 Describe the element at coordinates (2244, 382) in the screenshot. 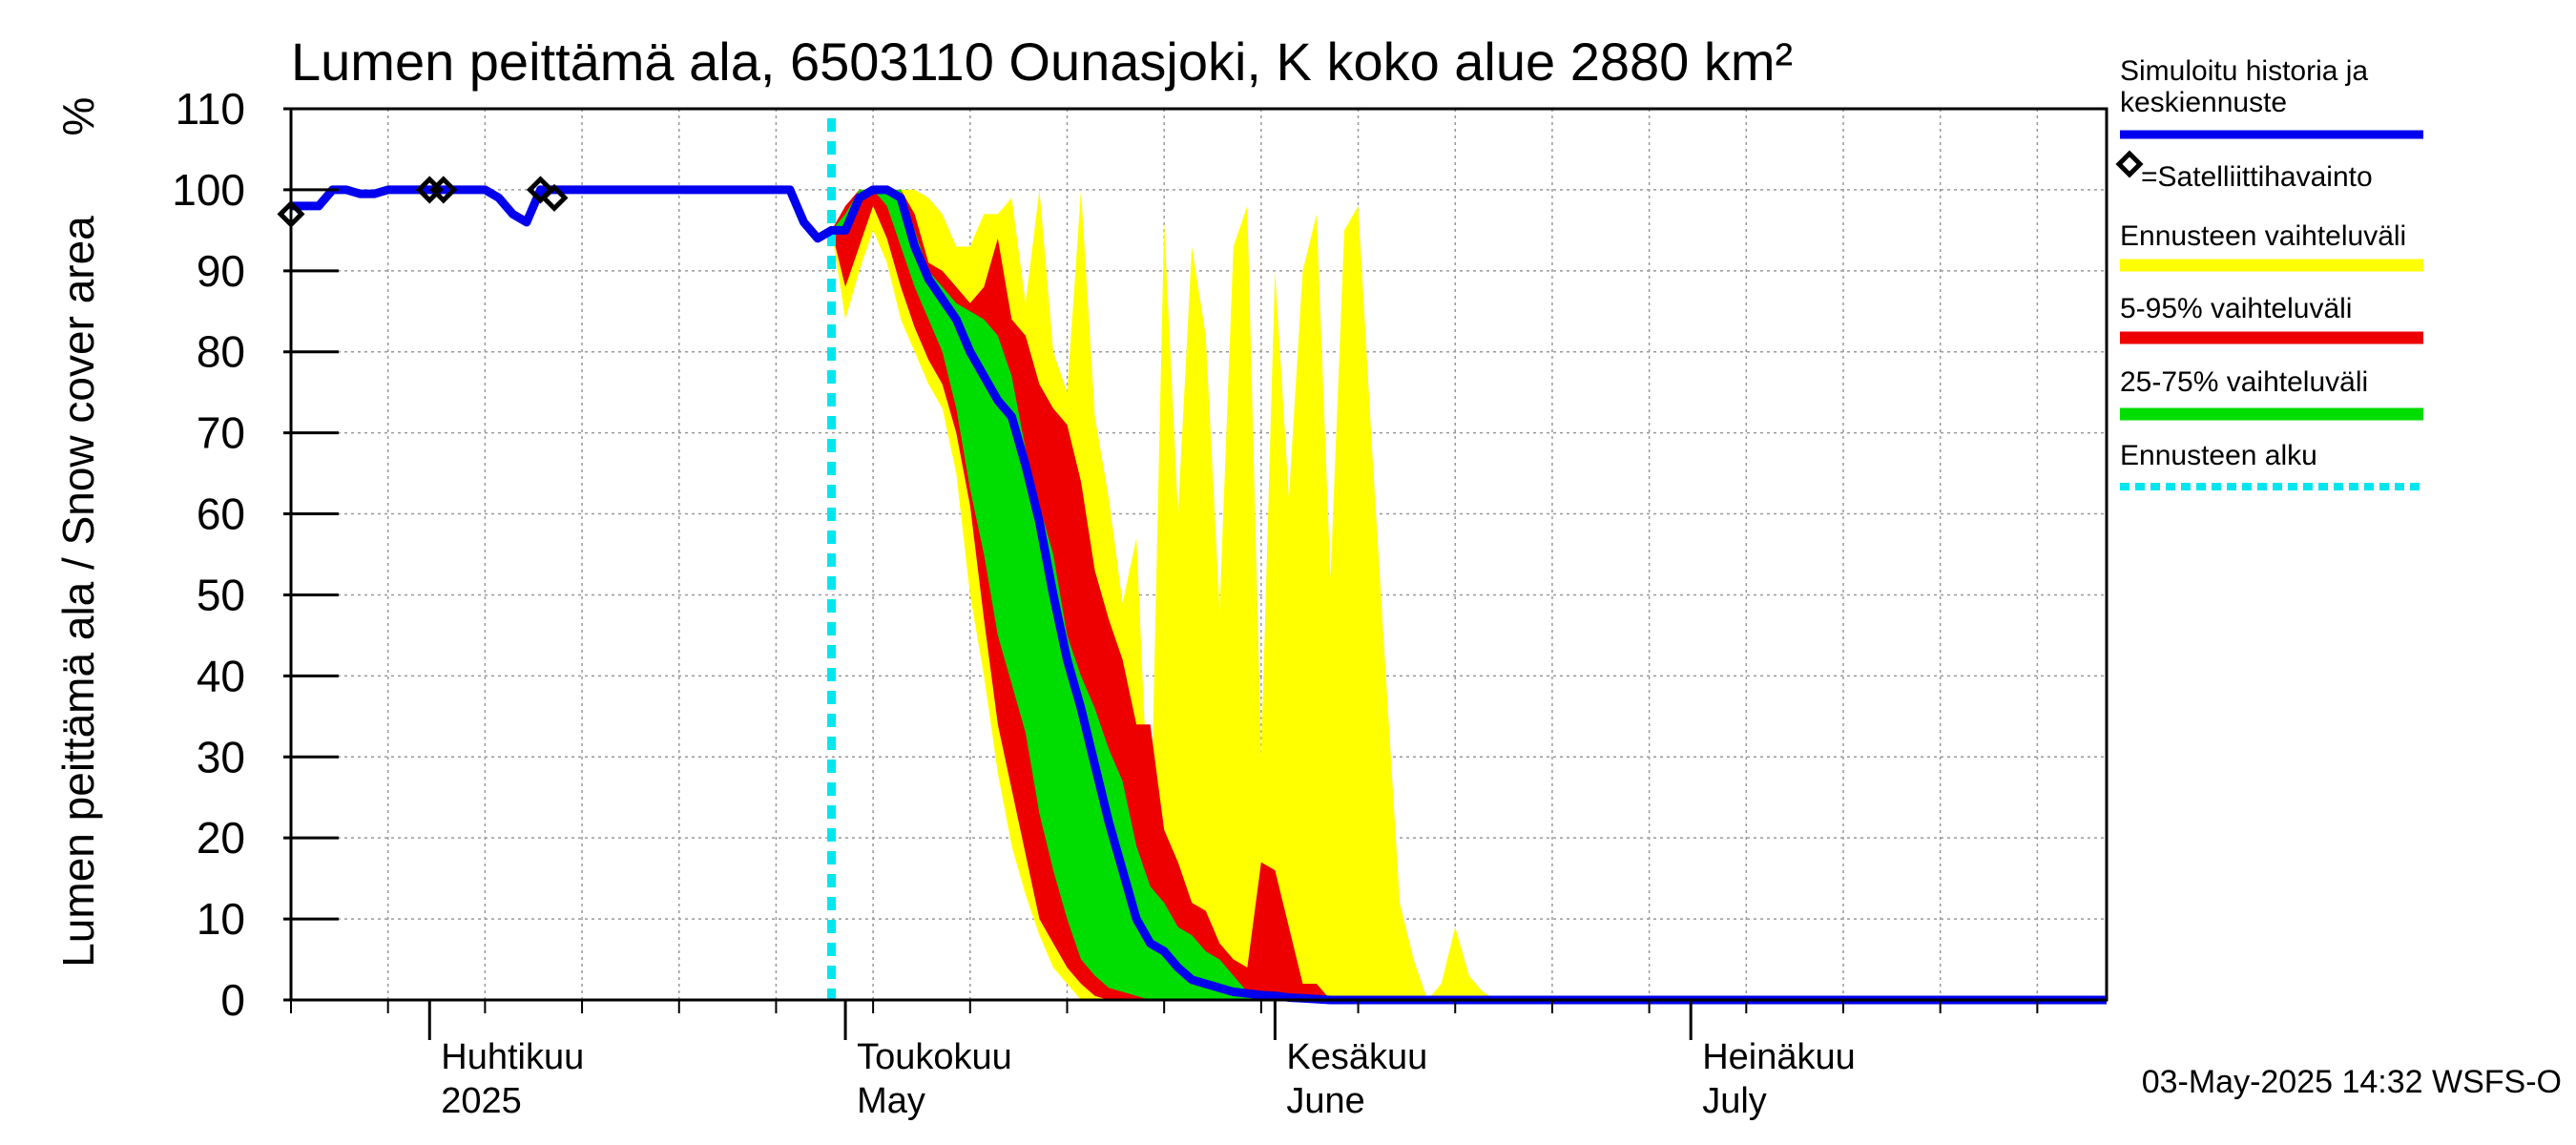

I see `legend-label-p25-75: 25-75% vaihteluväli` at that location.